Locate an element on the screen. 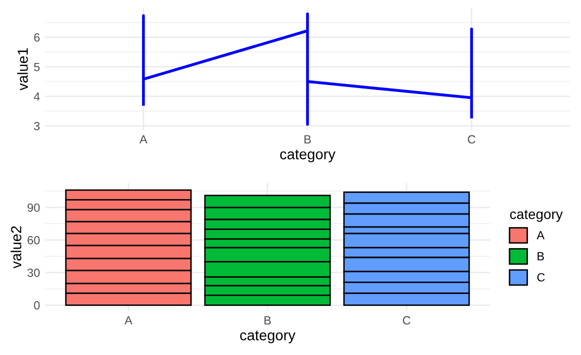 Image resolution: width=581 pixels, height=355 pixels. y-tick-label: 30 is located at coordinates (33, 272).